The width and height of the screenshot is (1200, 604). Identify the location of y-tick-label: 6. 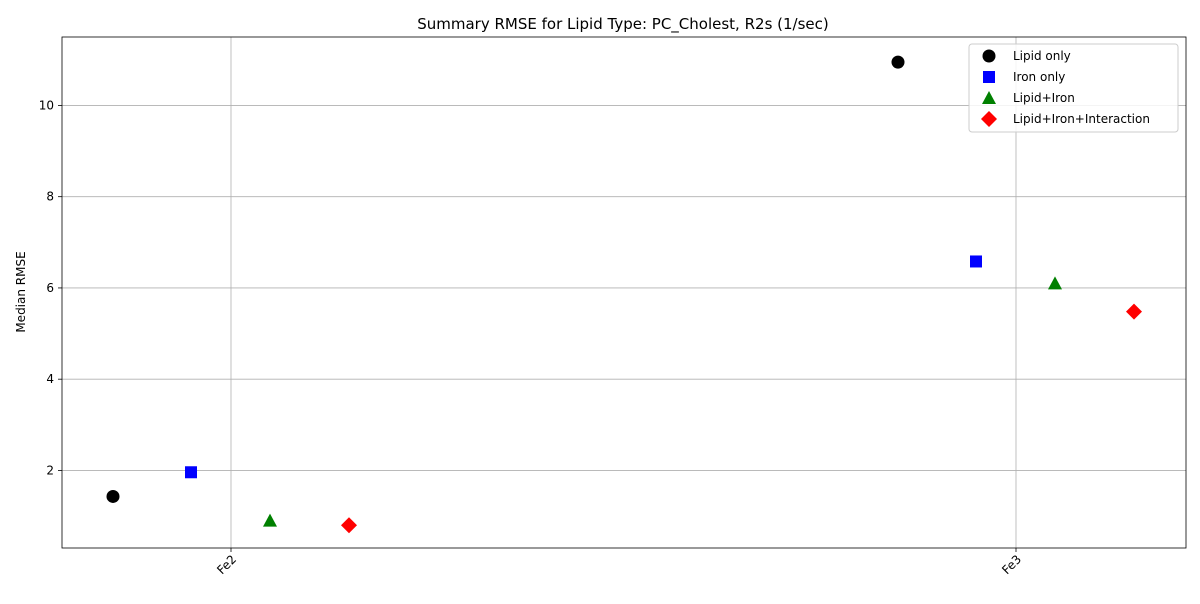
(50, 288).